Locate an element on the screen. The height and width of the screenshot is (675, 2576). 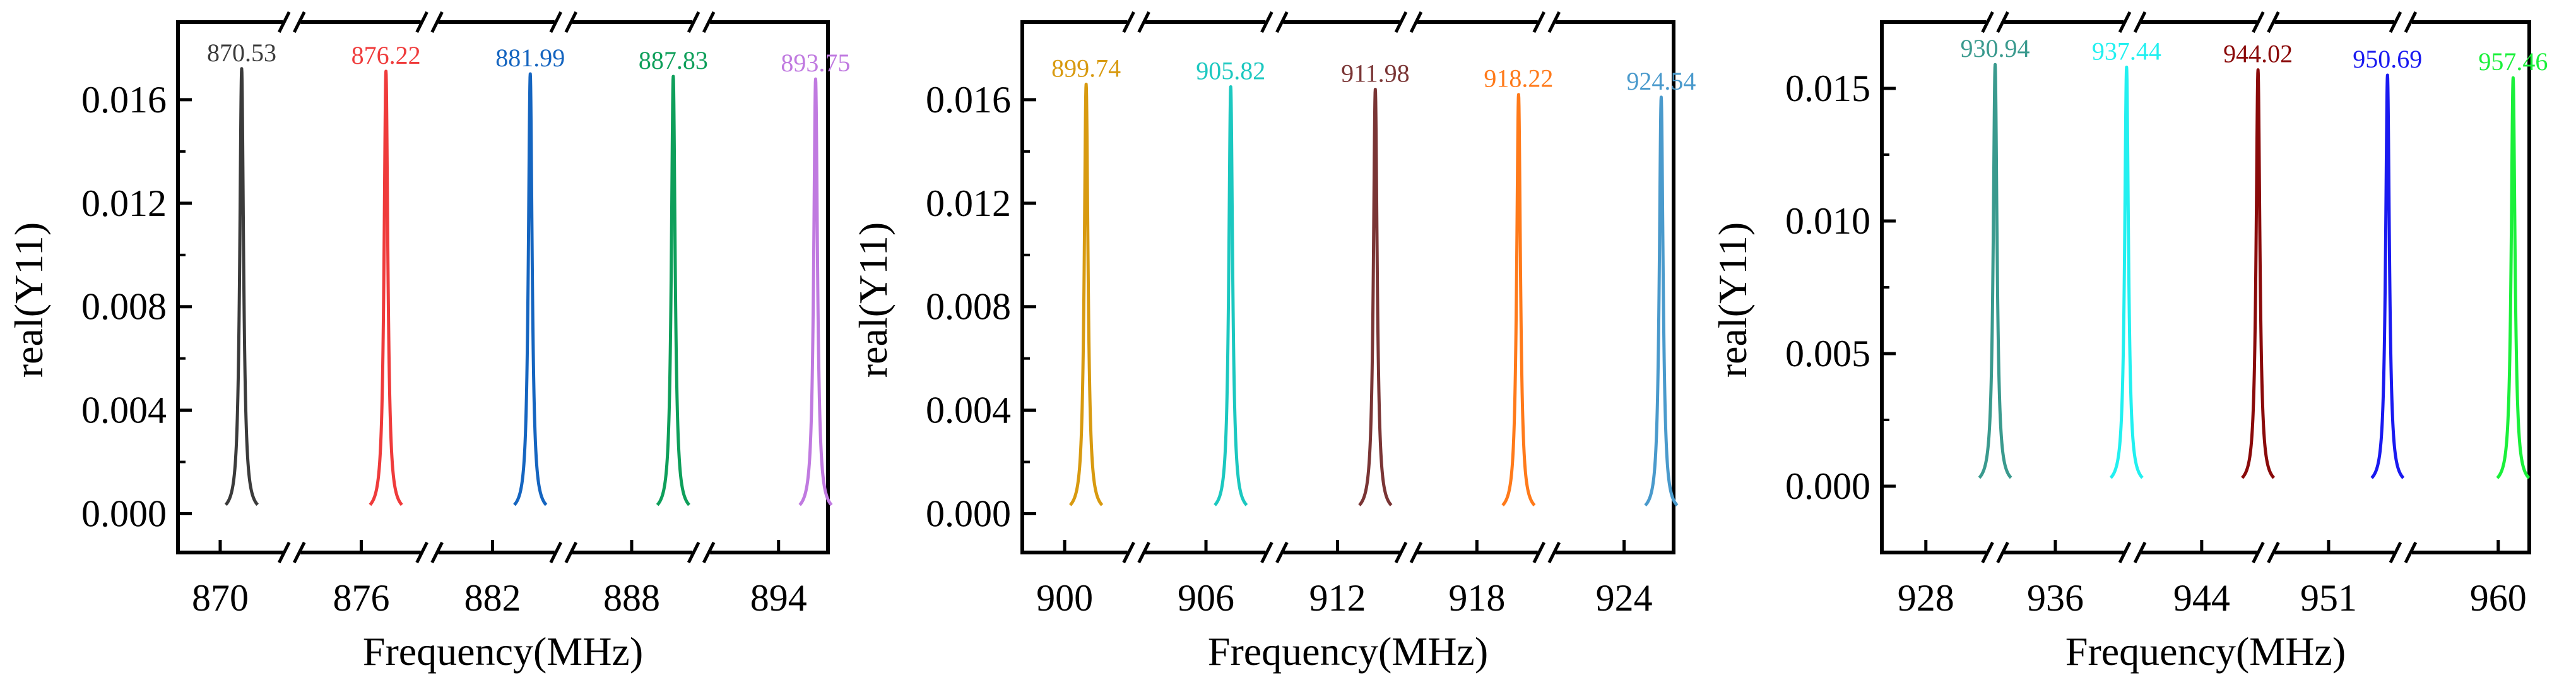
peak-label: 944.02 is located at coordinates (2258, 54).